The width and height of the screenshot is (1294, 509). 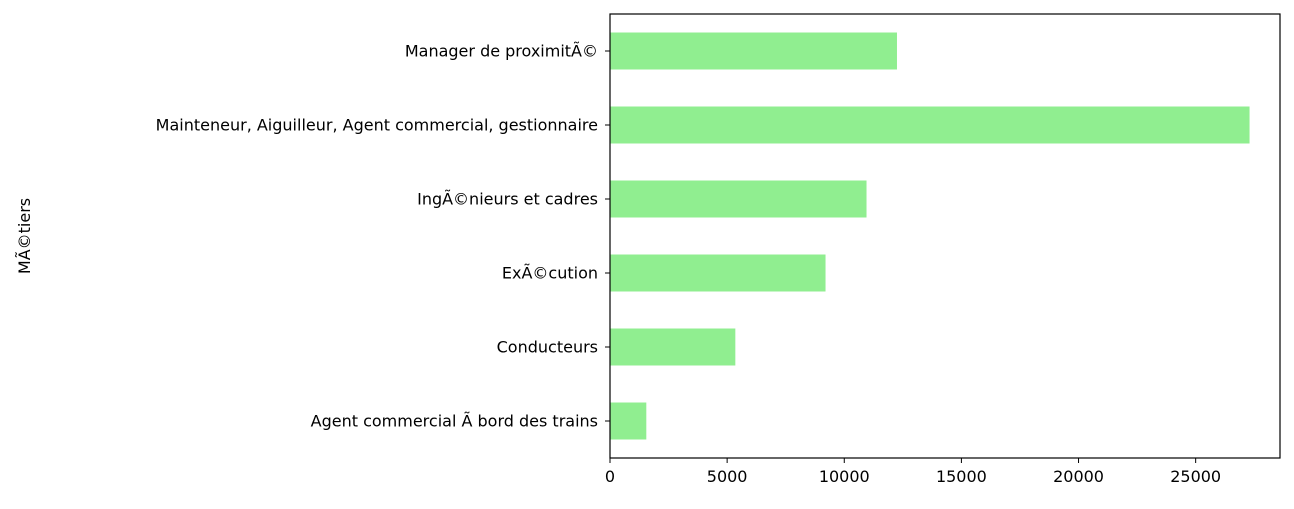 What do you see at coordinates (547, 347) in the screenshot?
I see `y-tick-label: Conducteurs` at bounding box center [547, 347].